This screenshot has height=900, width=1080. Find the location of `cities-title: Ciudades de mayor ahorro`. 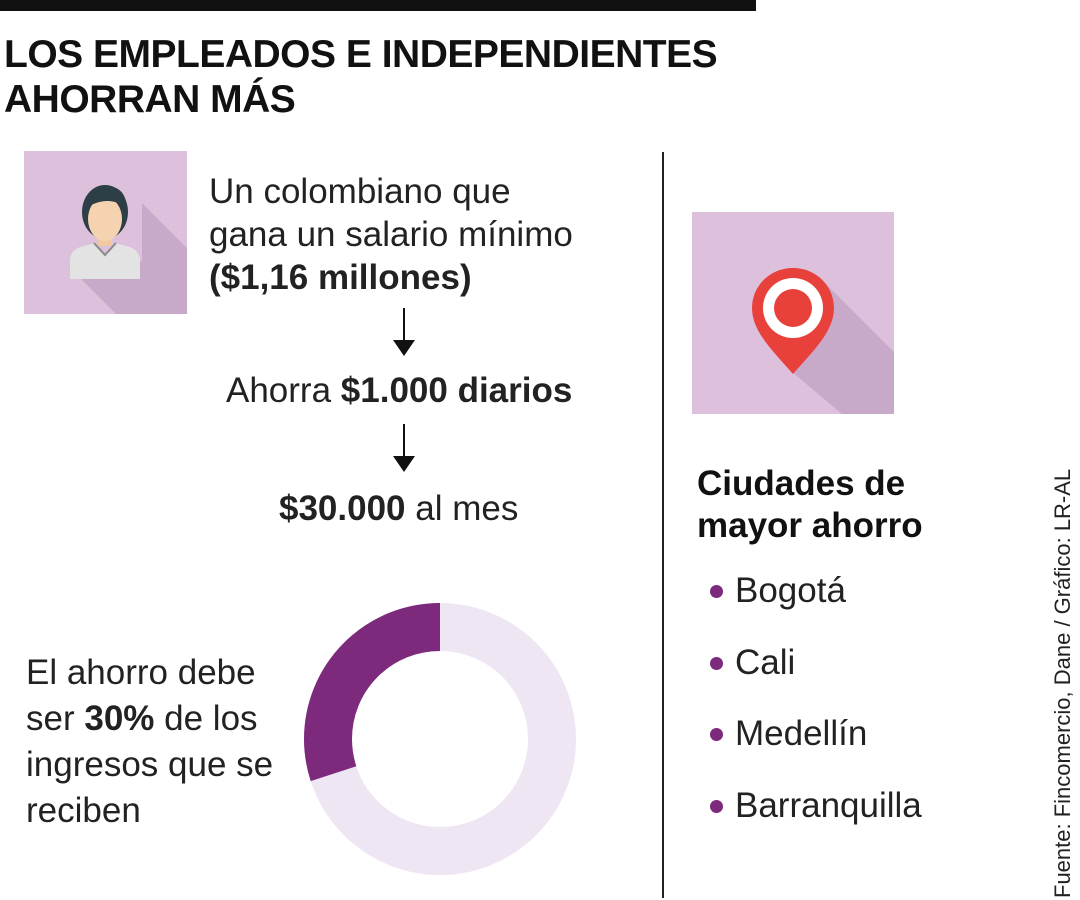

cities-title: Ciudades de mayor ahorro is located at coordinates (847, 505).